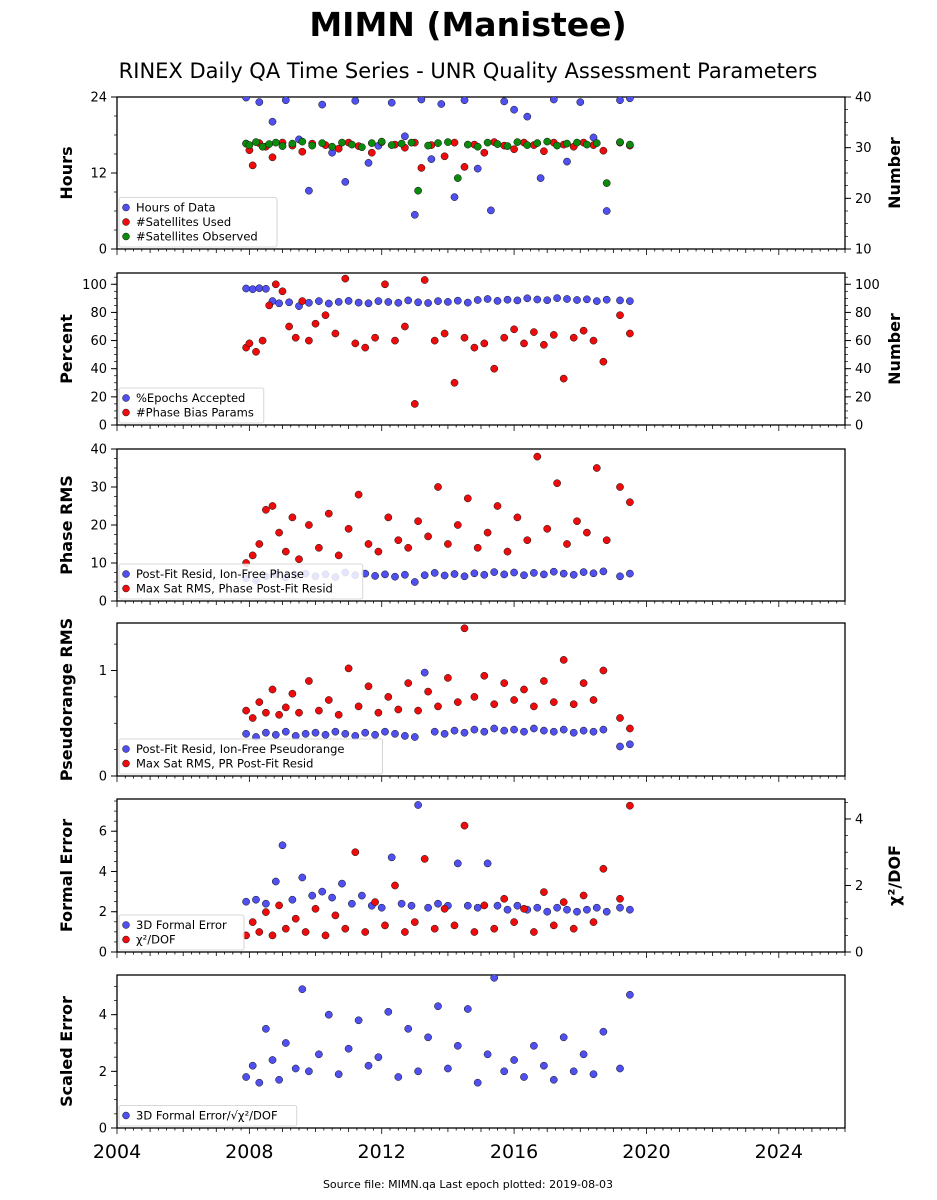  What do you see at coordinates (481, 1051) in the screenshot?
I see `plot-frame` at bounding box center [481, 1051].